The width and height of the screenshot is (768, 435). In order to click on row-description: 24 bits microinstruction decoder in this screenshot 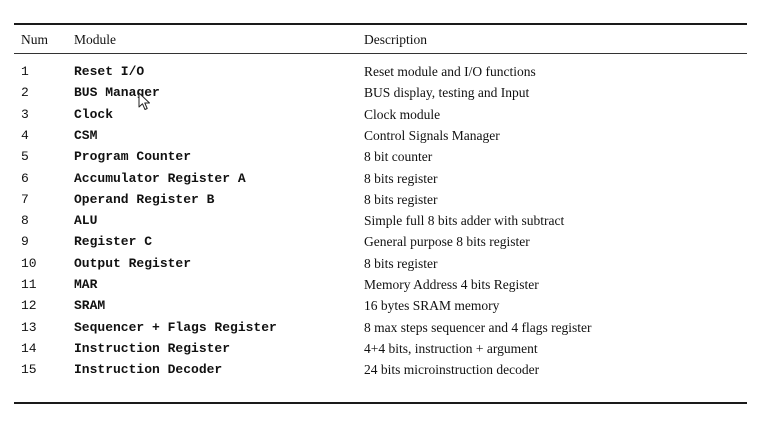, I will do `click(452, 370)`.